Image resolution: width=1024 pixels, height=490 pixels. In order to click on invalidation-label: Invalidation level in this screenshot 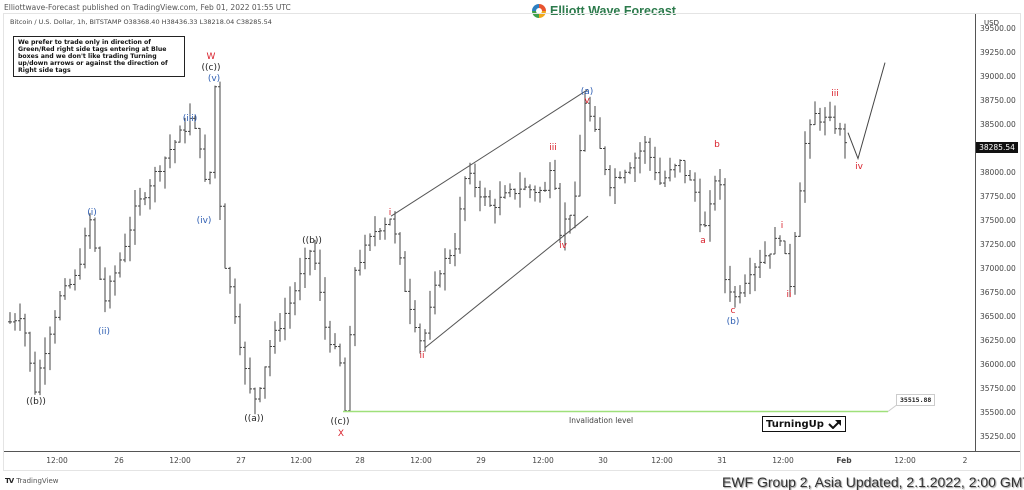, I will do `click(601, 420)`.